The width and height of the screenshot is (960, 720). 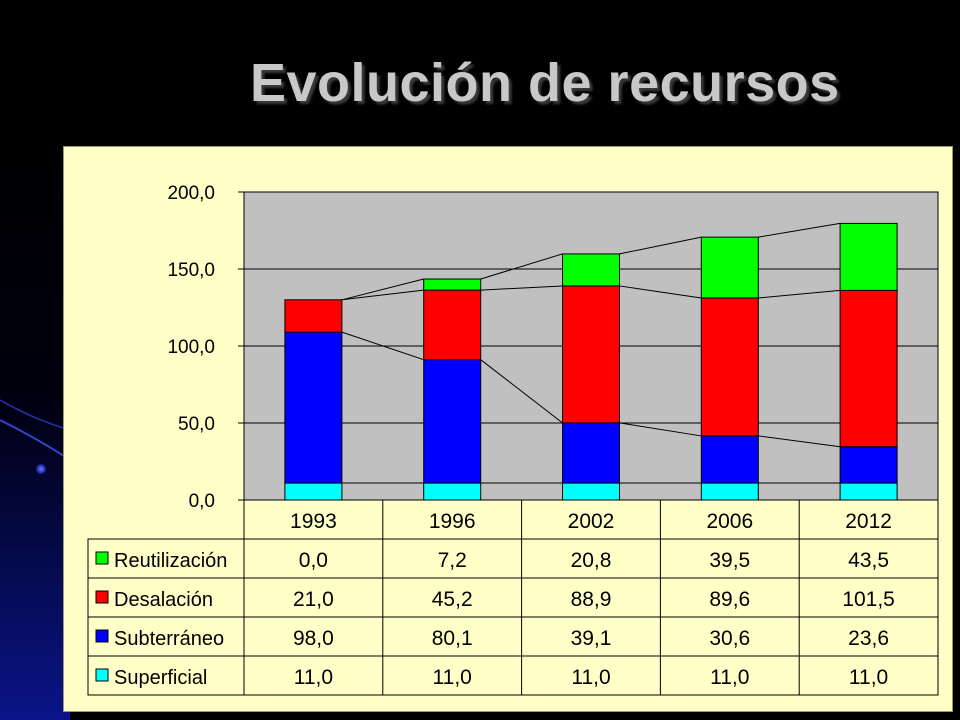 What do you see at coordinates (868, 560) in the screenshot?
I see `data-label: 43,5` at bounding box center [868, 560].